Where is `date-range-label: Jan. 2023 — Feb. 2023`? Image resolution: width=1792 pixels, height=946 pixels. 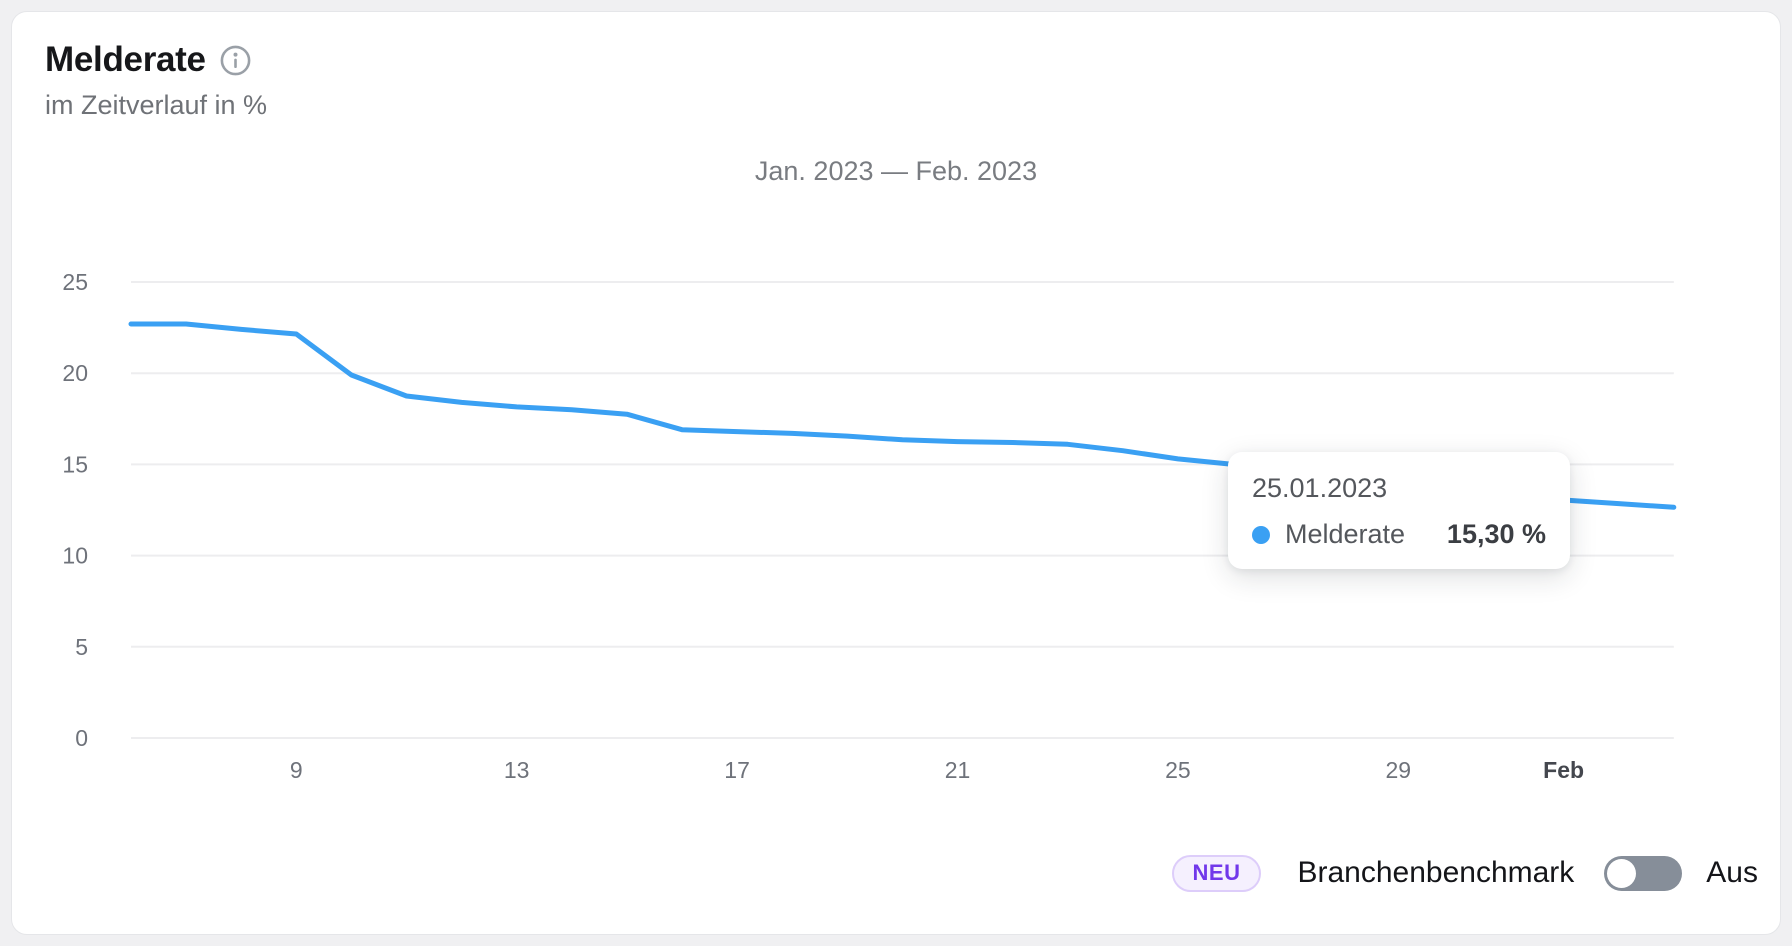
date-range-label: Jan. 2023 — Feb. 2023 is located at coordinates (896, 171).